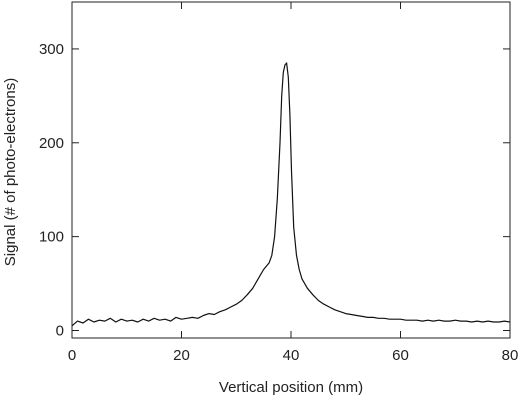 The width and height of the screenshot is (520, 400). I want to click on y-tick-label: 0, so click(60, 330).